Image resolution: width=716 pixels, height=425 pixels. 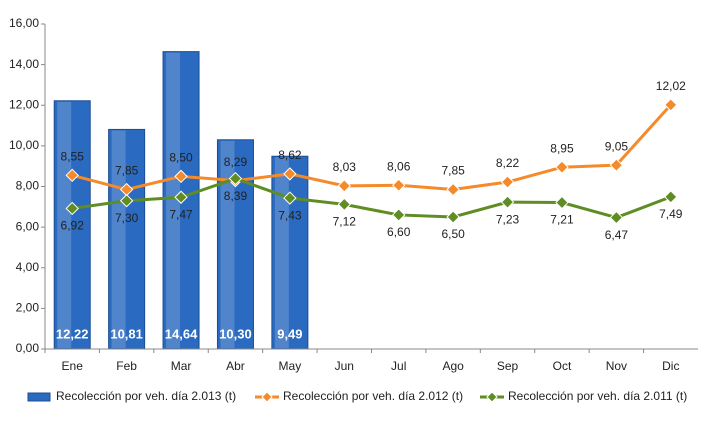 What do you see at coordinates (181, 214) in the screenshot?
I see `line-value-label: 7,47` at bounding box center [181, 214].